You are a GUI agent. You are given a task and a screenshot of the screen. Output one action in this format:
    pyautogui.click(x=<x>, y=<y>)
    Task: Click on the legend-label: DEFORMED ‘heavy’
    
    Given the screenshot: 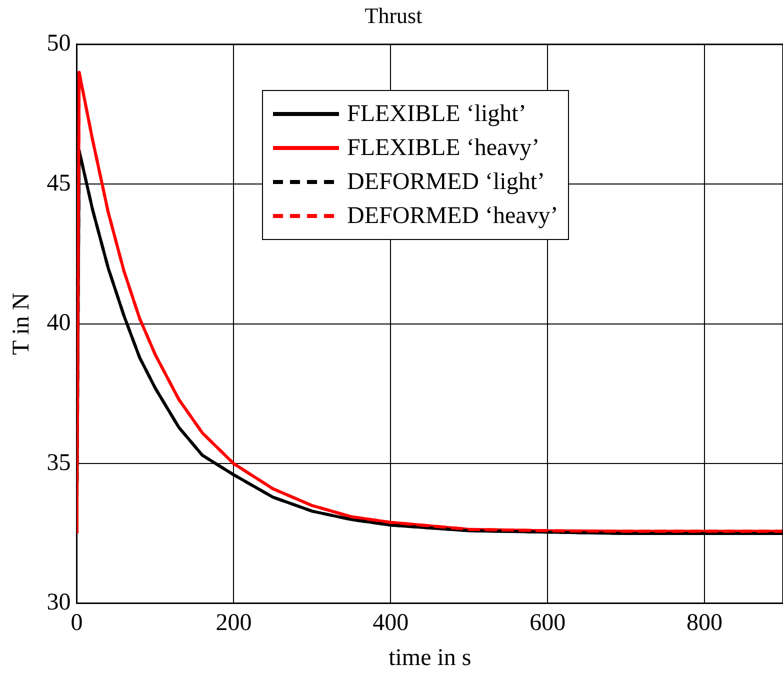 What is the action you would take?
    pyautogui.click(x=452, y=216)
    